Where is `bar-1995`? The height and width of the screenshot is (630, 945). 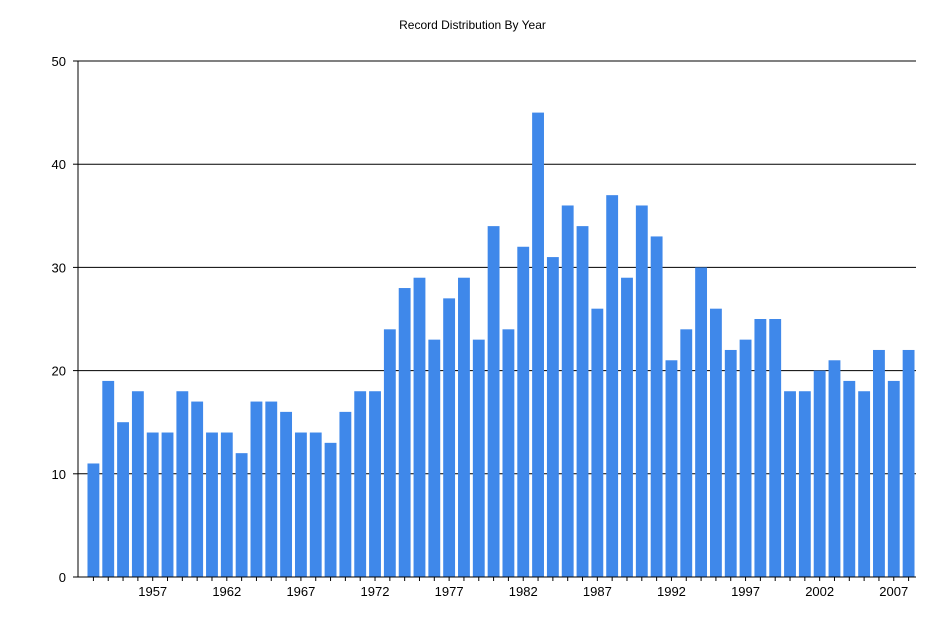 bar-1995 is located at coordinates (715, 442).